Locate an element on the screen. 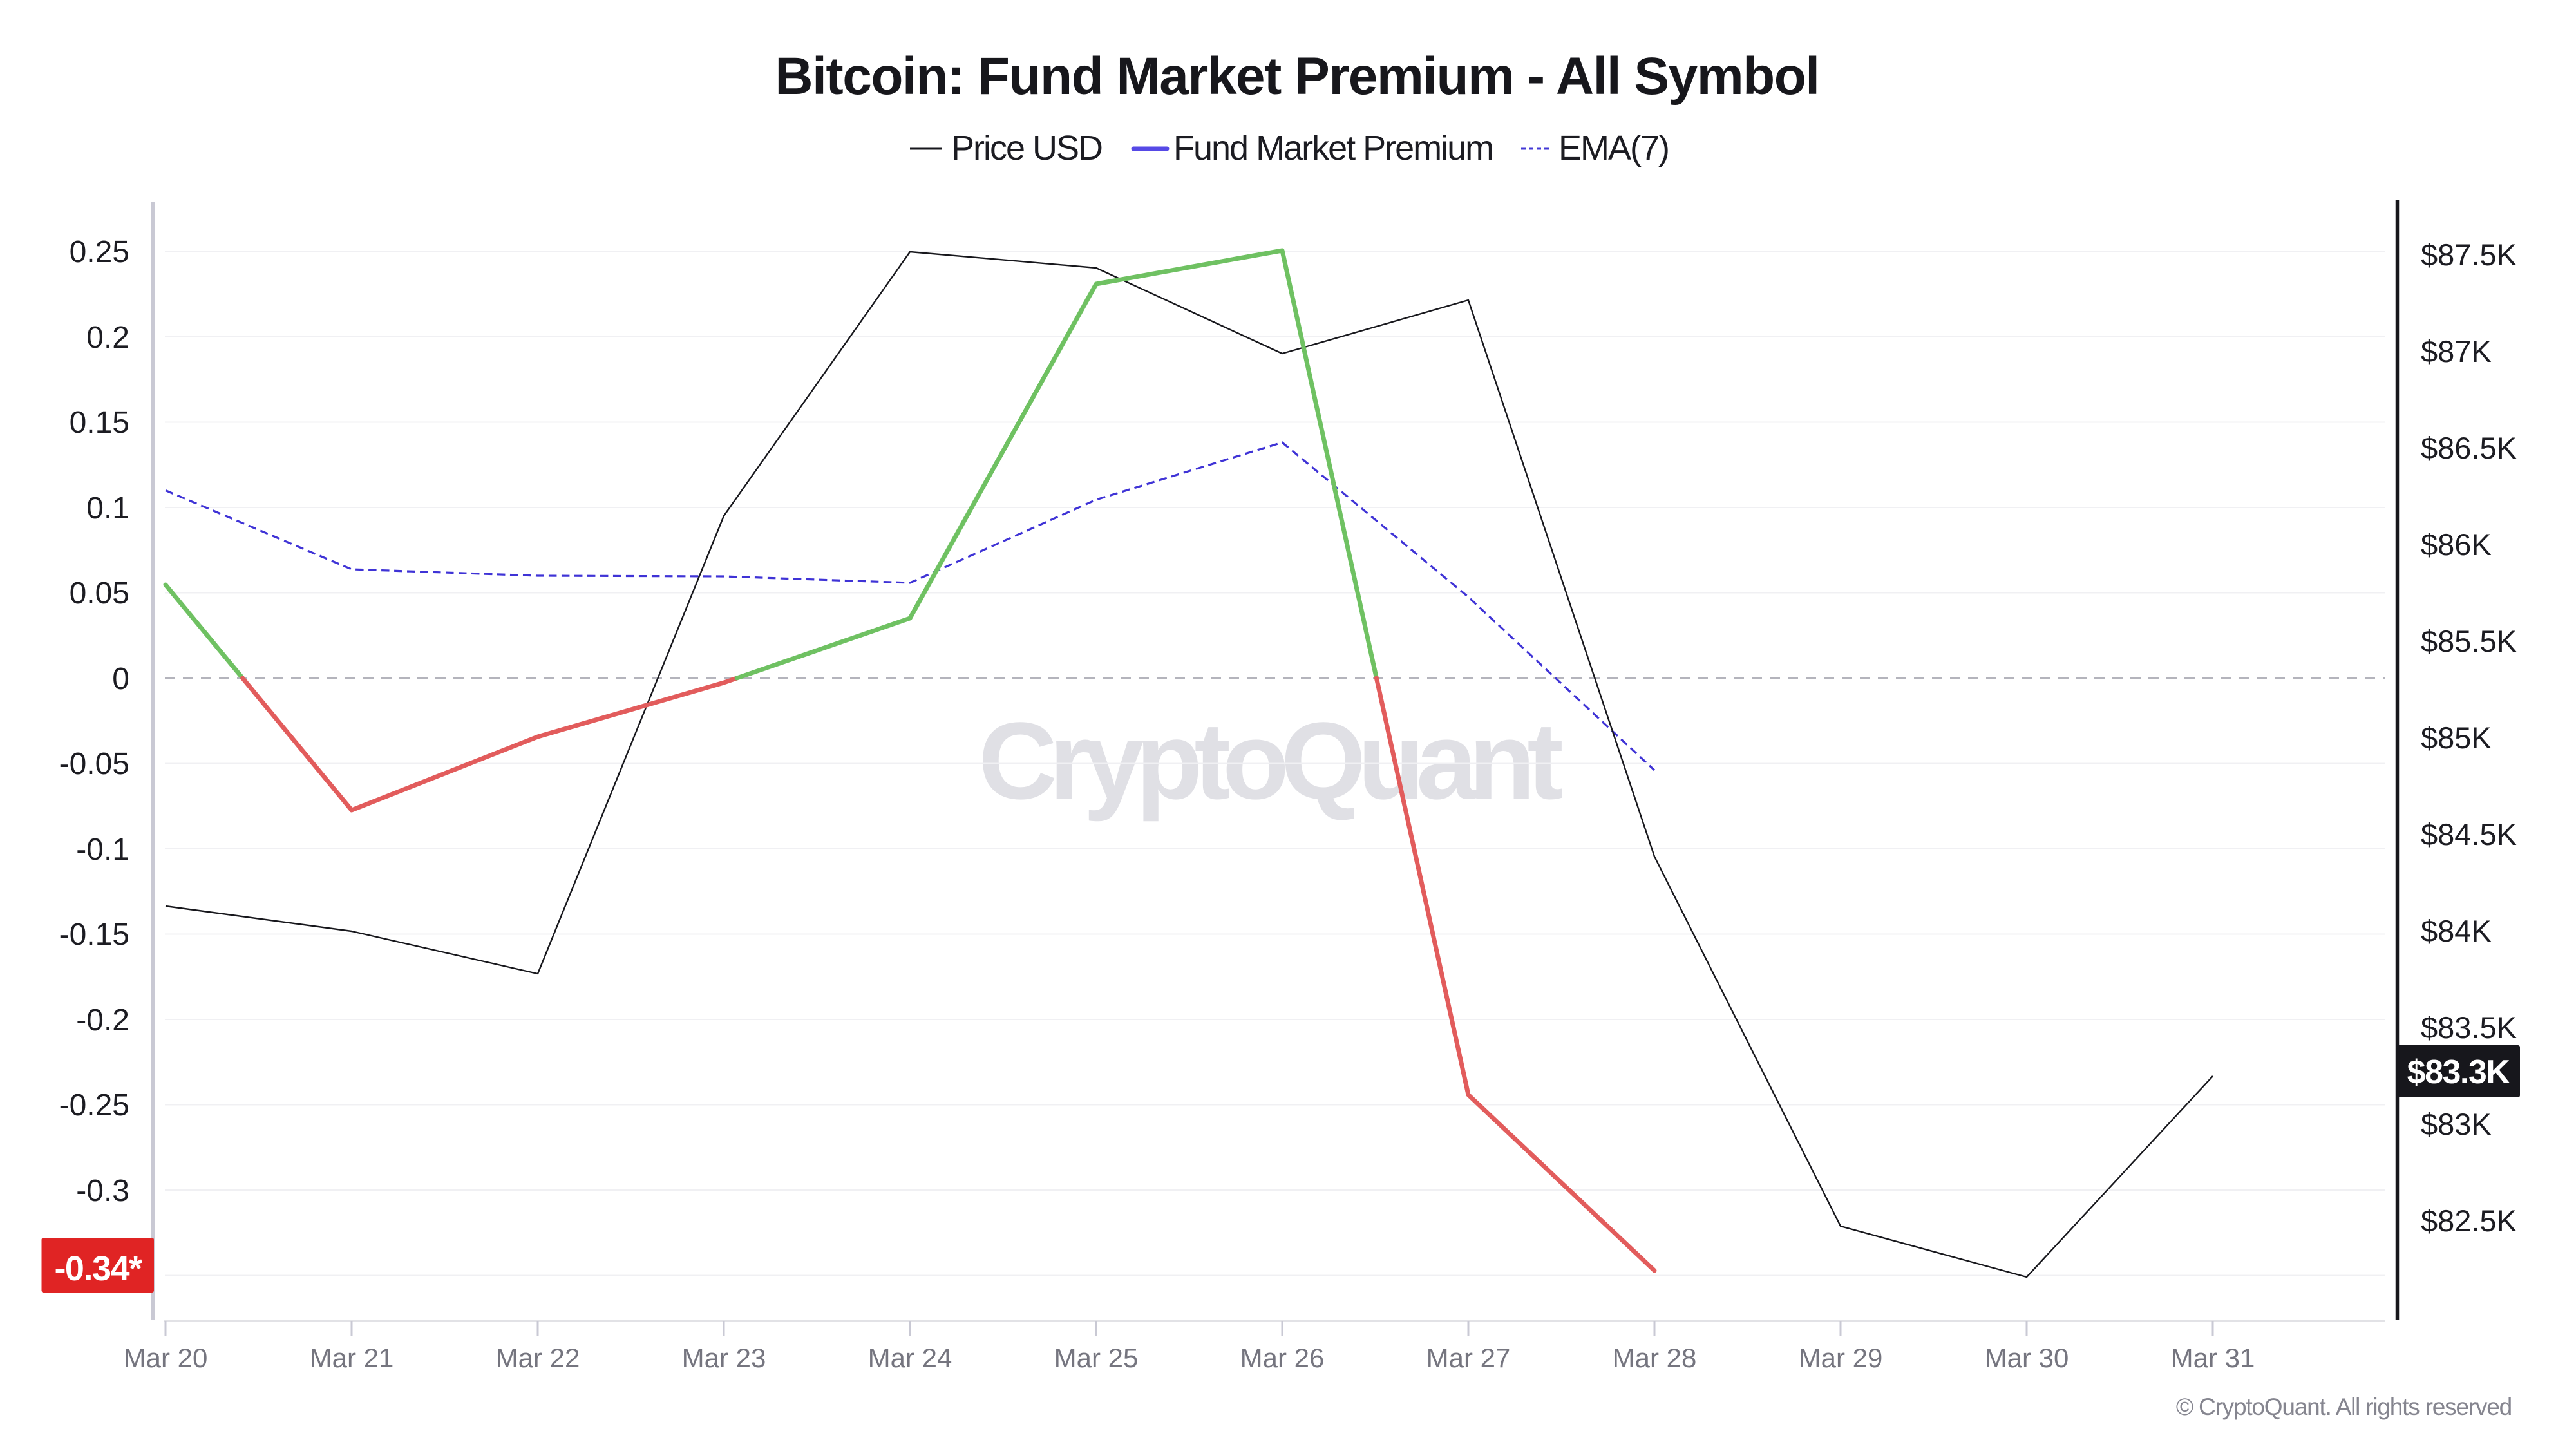  svg-text: Mar 29 is located at coordinates (1841, 1358).